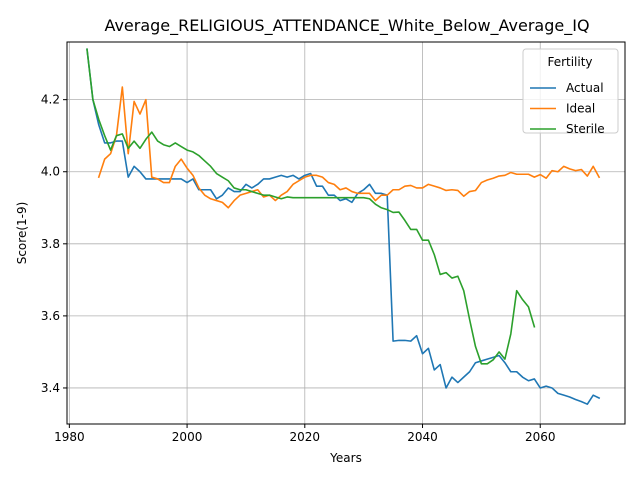 This screenshot has height=480, width=640. I want to click on legend-label-sterile: Sterile, so click(585, 129).